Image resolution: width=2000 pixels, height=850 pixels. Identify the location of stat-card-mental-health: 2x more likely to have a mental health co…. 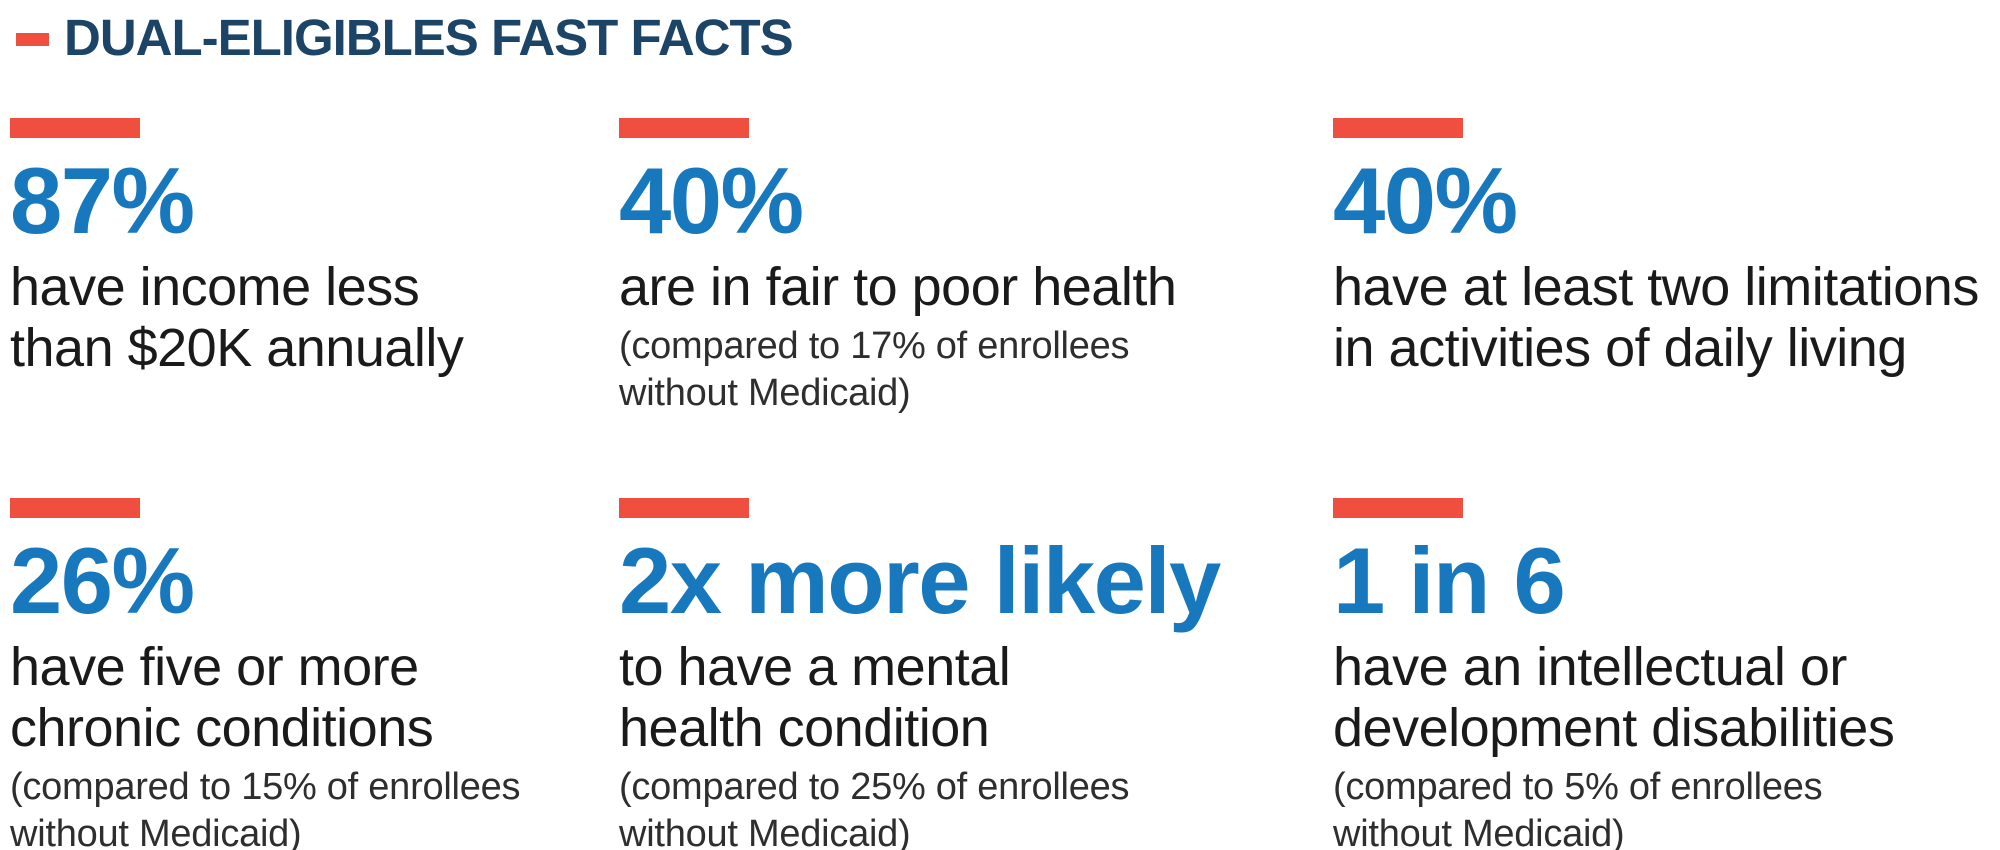
(959, 674).